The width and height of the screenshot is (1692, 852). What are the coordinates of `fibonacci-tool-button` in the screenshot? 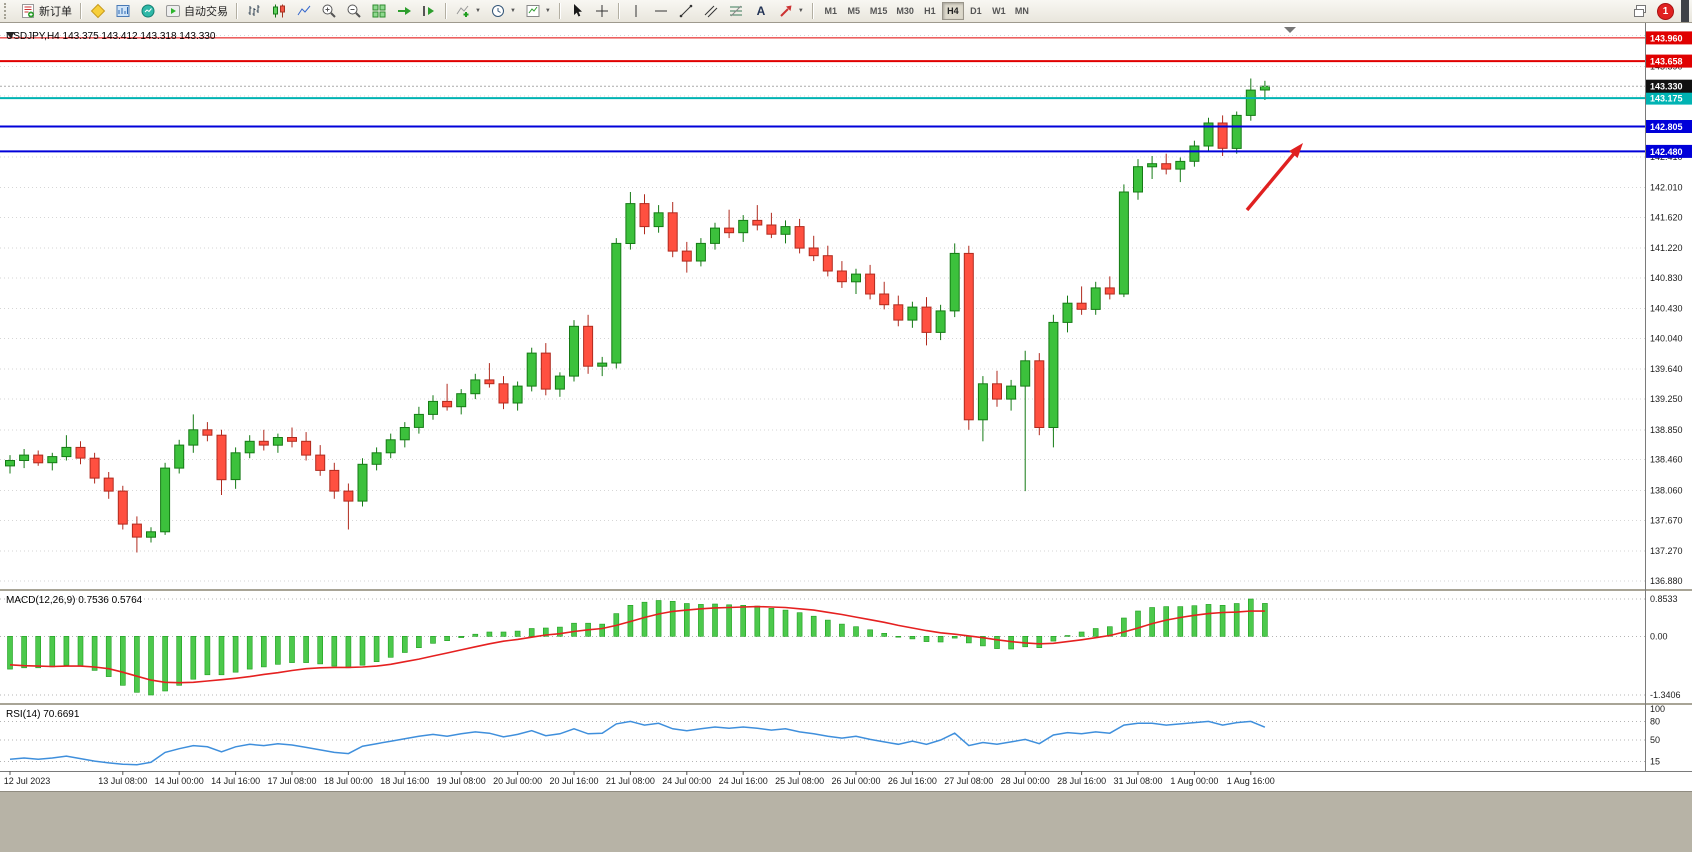 It's located at (736, 11).